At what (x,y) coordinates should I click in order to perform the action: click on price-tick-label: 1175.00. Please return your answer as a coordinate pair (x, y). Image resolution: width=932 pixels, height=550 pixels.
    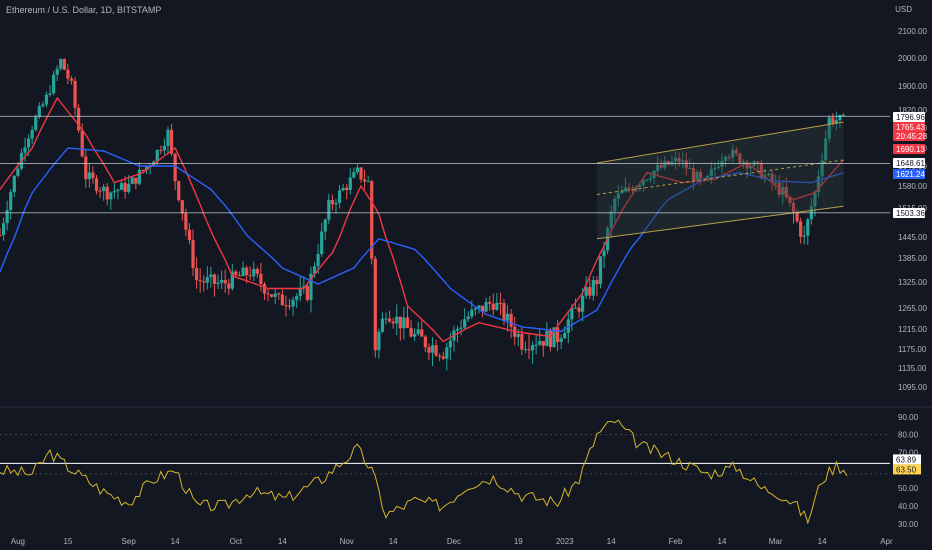
    Looking at the image, I should click on (912, 349).